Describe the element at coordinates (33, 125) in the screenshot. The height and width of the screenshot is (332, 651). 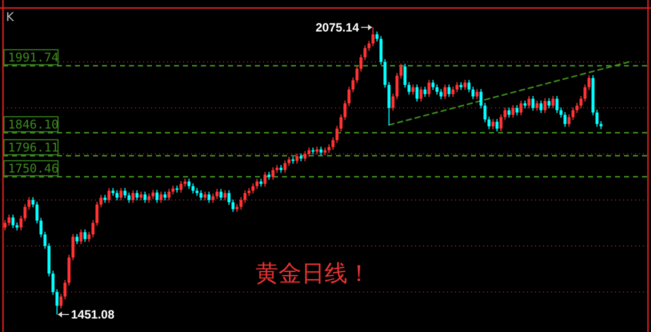
I see `ref-line-label: 1846.10` at that location.